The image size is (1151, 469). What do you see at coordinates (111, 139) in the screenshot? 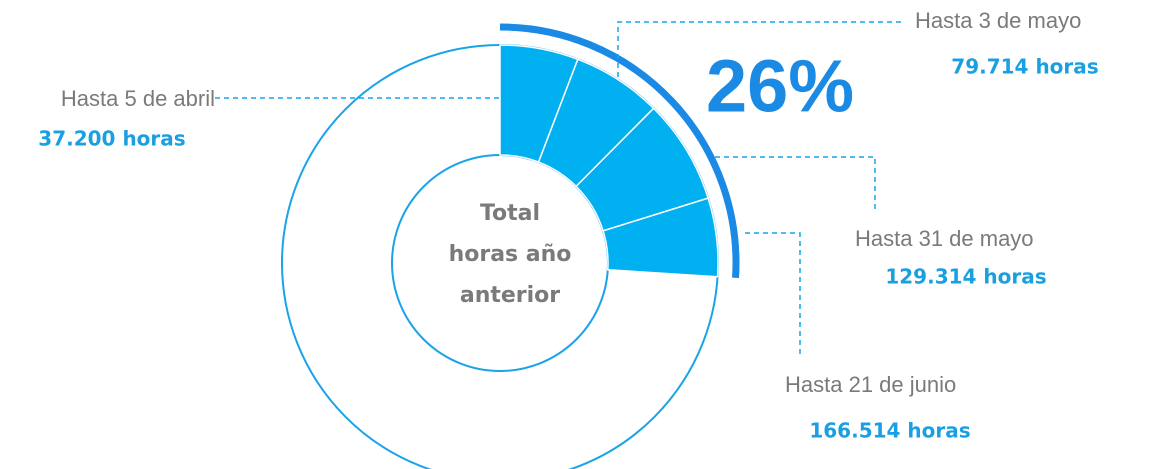
I see `value-label: 37.200 horas` at bounding box center [111, 139].